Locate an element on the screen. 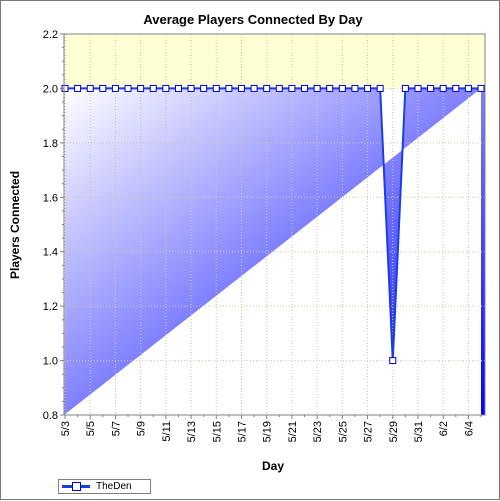 This screenshot has height=501, width=500. data-point-5/29 is located at coordinates (393, 361).